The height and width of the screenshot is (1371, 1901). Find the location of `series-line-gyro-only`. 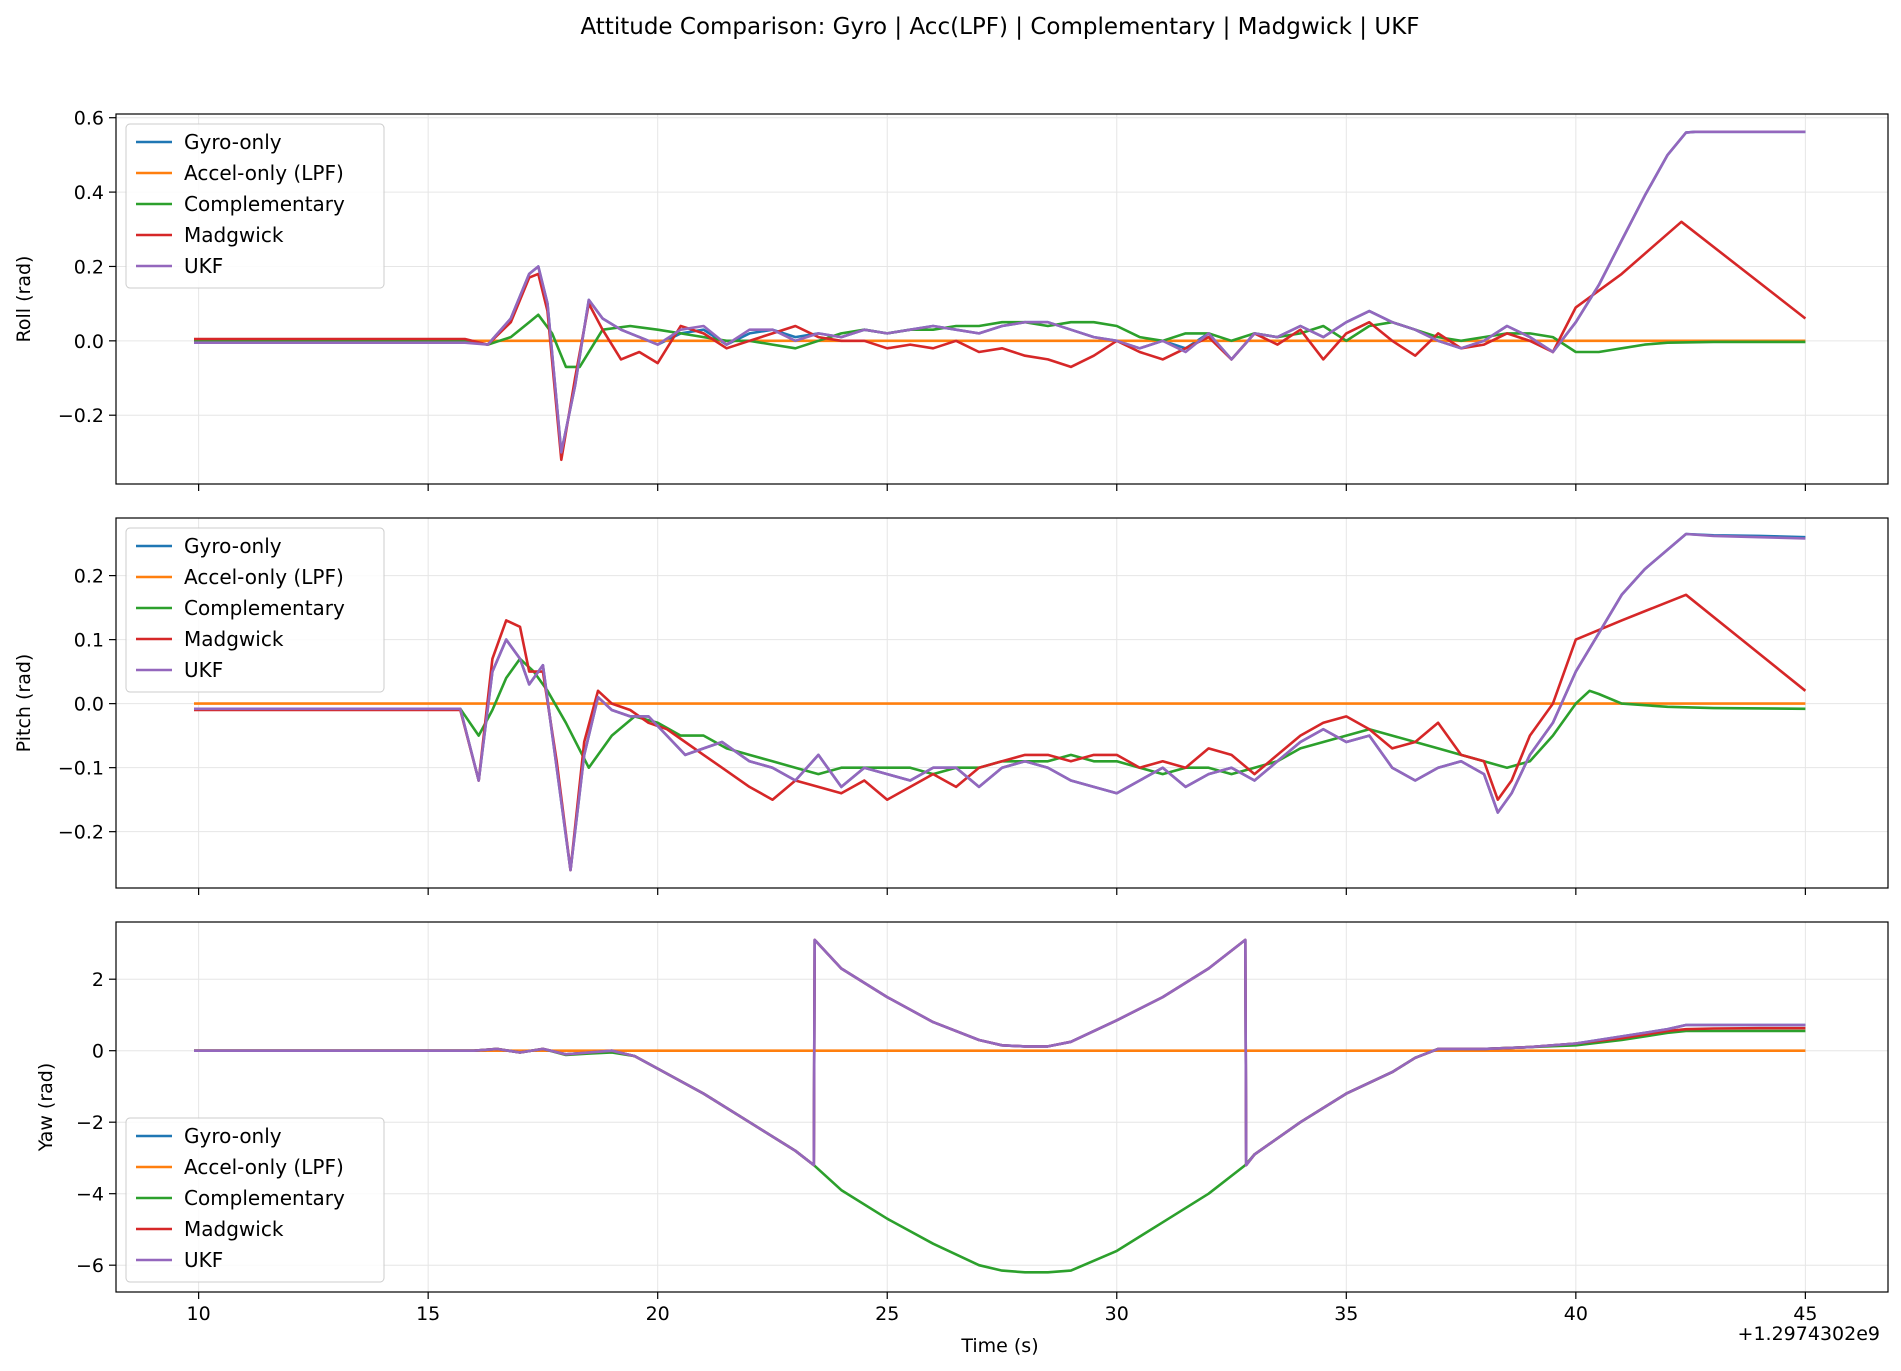

series-line-gyro-only is located at coordinates (1000, 1052).